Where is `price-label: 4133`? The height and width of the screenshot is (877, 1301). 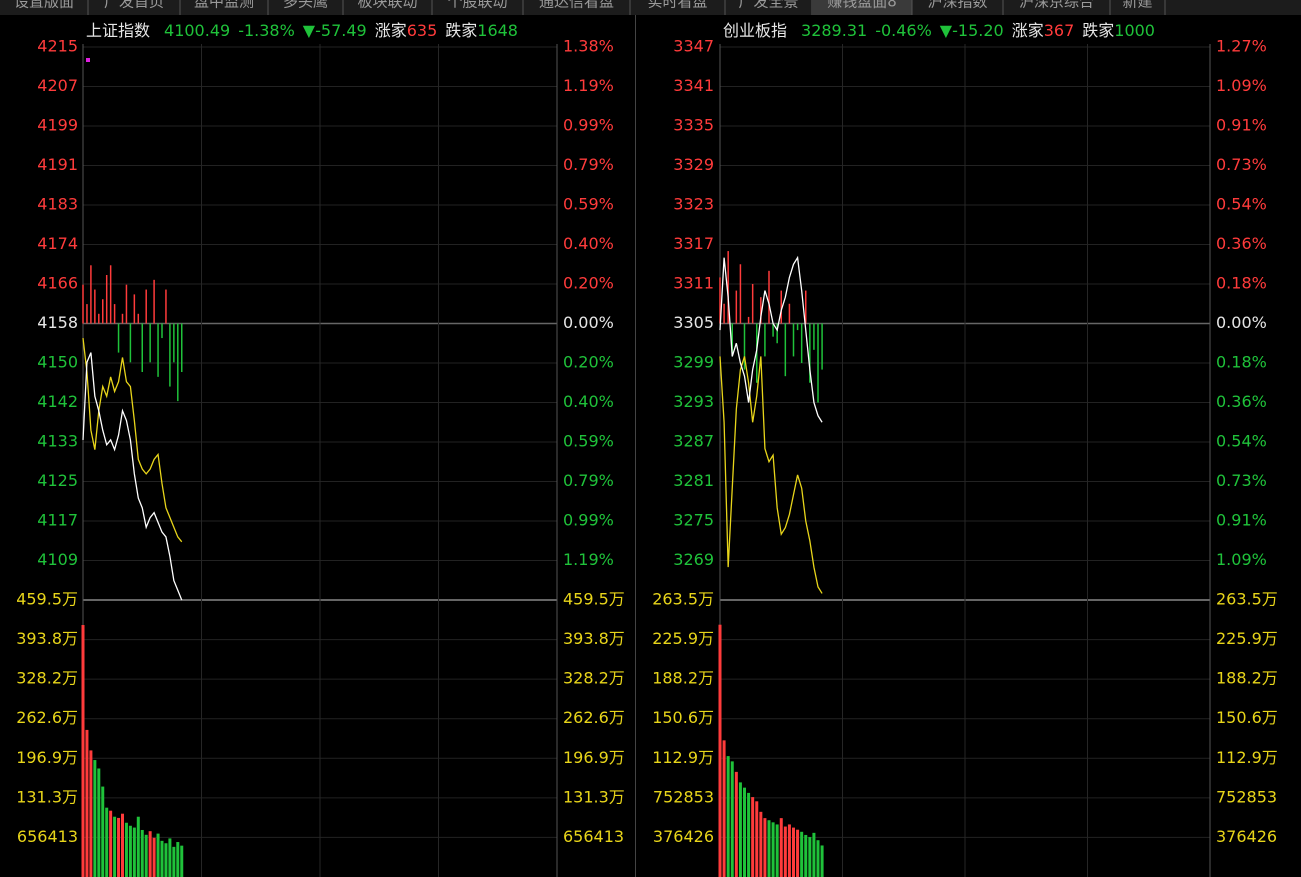 price-label: 4133 is located at coordinates (57, 441).